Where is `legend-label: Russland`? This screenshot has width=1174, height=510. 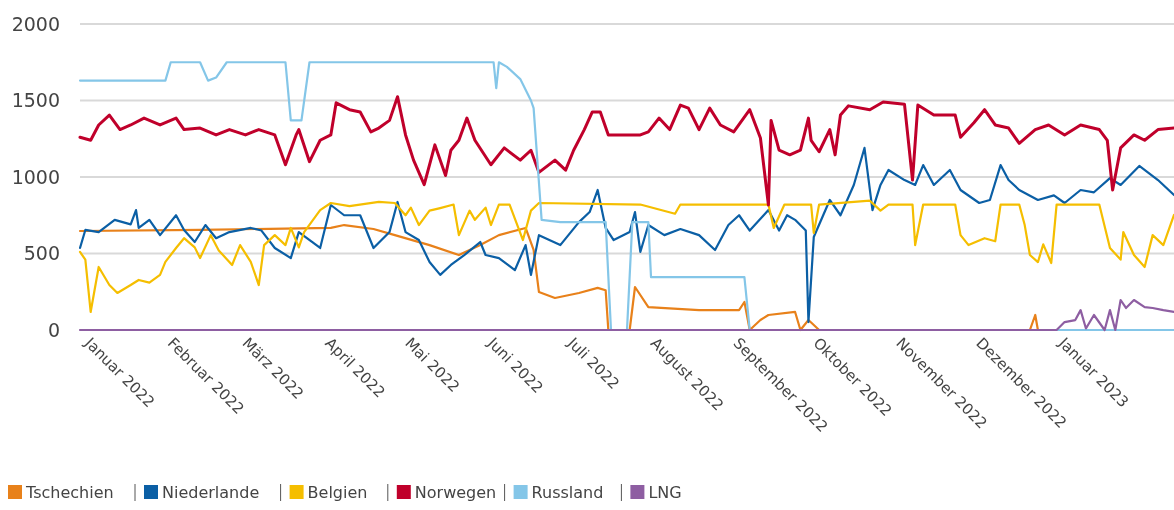 legend-label: Russland is located at coordinates (567, 492).